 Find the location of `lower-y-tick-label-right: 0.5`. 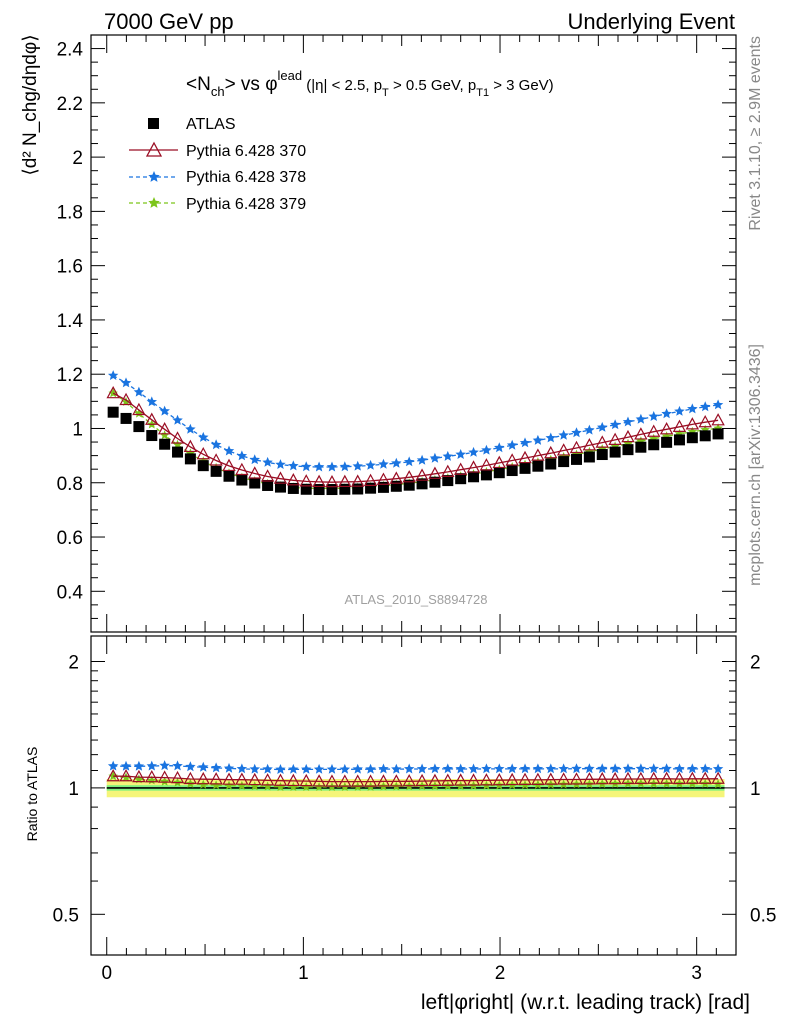

lower-y-tick-label-right: 0.5 is located at coordinates (763, 915).